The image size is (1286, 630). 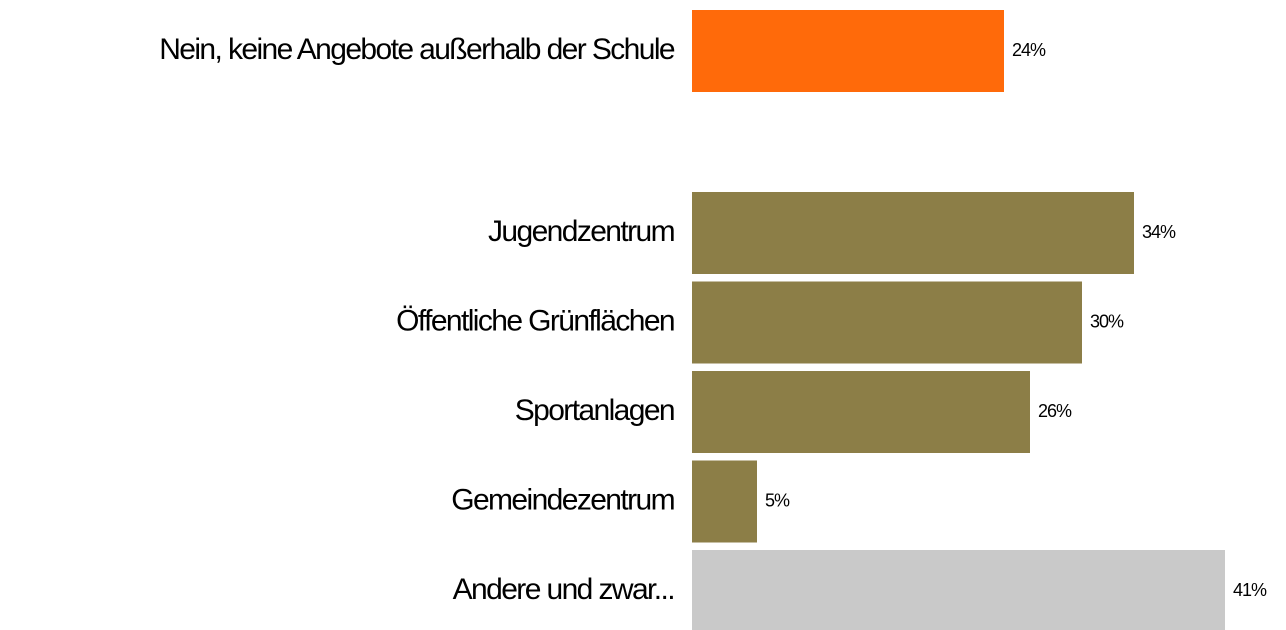 What do you see at coordinates (594, 410) in the screenshot?
I see `category-label: Sportanlagen` at bounding box center [594, 410].